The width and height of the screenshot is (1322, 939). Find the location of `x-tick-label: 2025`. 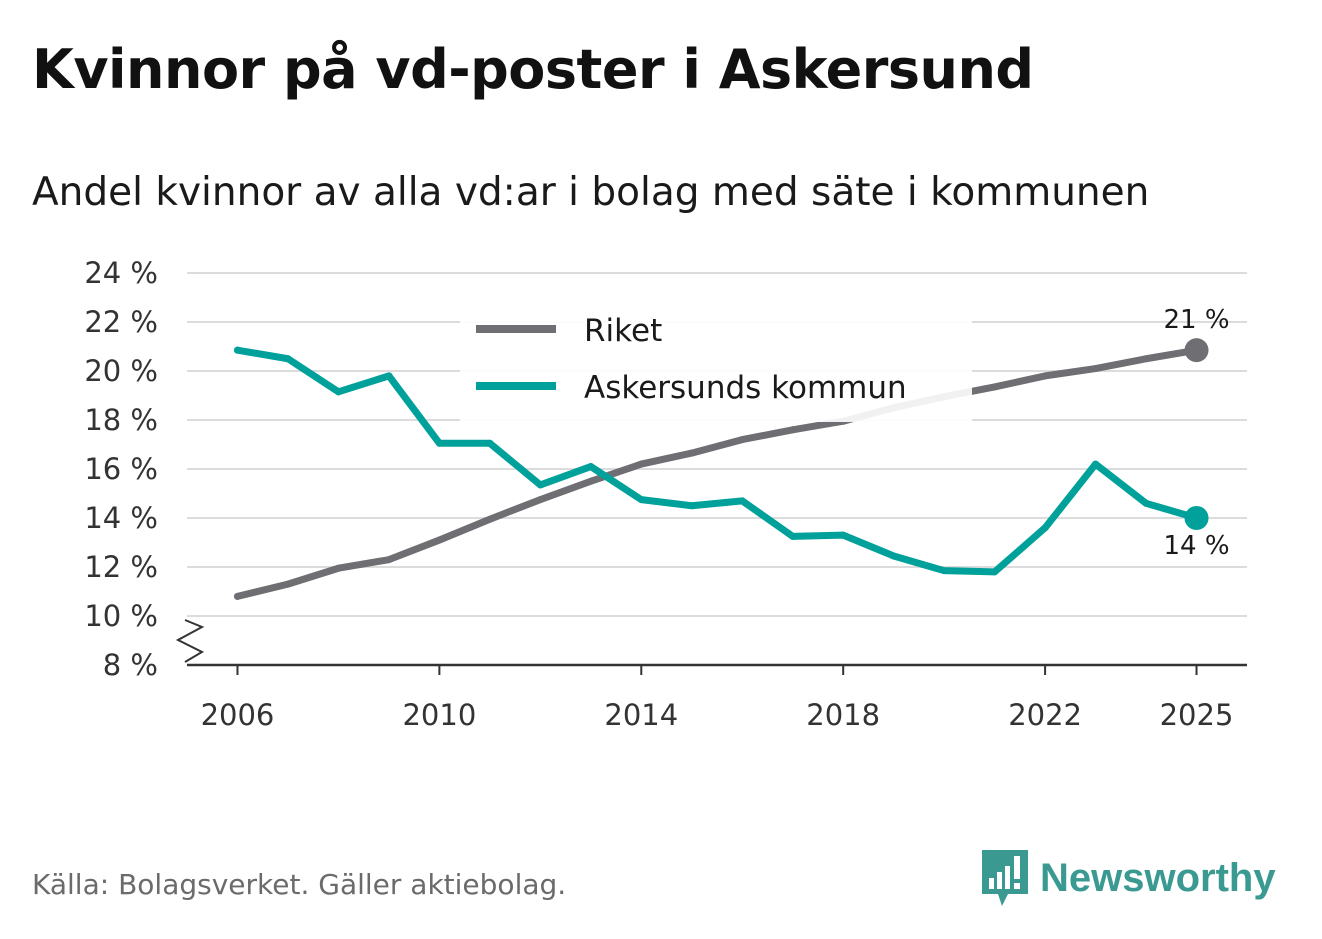

x-tick-label: 2025 is located at coordinates (1197, 715).